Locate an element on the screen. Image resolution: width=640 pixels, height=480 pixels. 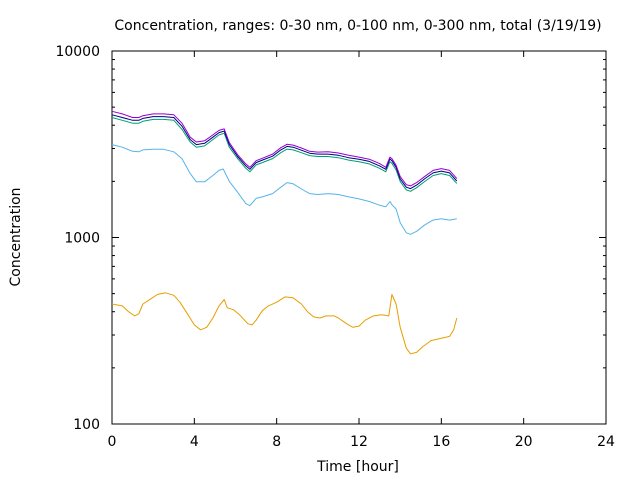
x-tick-label: 20 is located at coordinates (524, 442).